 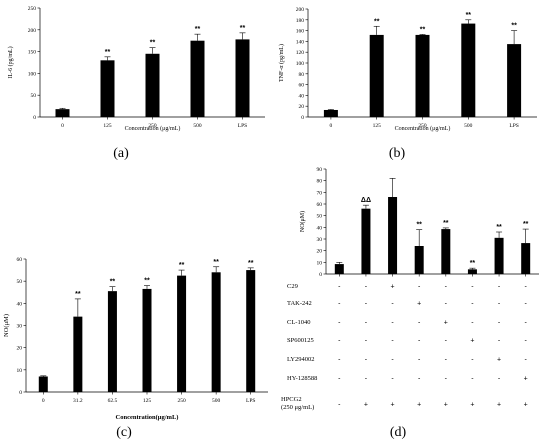 What do you see at coordinates (301, 359) in the screenshot?
I see `treatment-label: LY294002` at bounding box center [301, 359].